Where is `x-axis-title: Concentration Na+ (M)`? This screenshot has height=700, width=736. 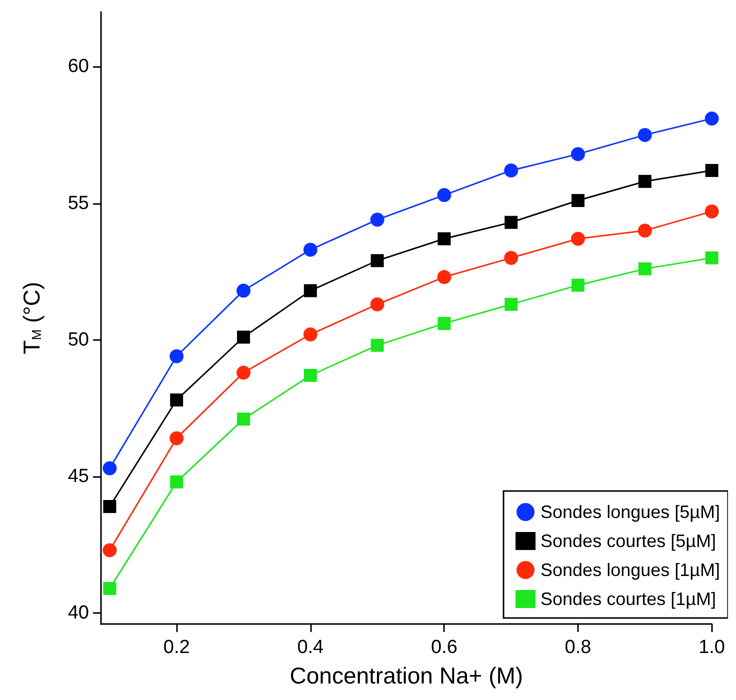 x-axis-title: Concentration Na+ (M) is located at coordinates (407, 675).